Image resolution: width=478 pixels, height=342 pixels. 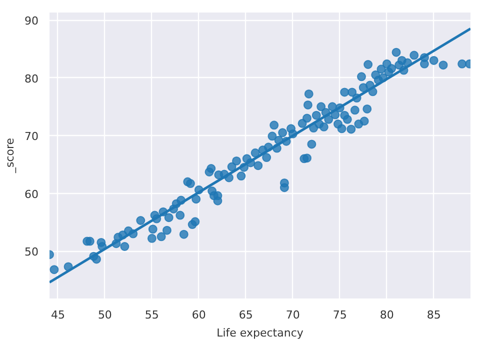 What do you see at coordinates (105, 315) in the screenshot?
I see `x-tick-label: 50` at bounding box center [105, 315].